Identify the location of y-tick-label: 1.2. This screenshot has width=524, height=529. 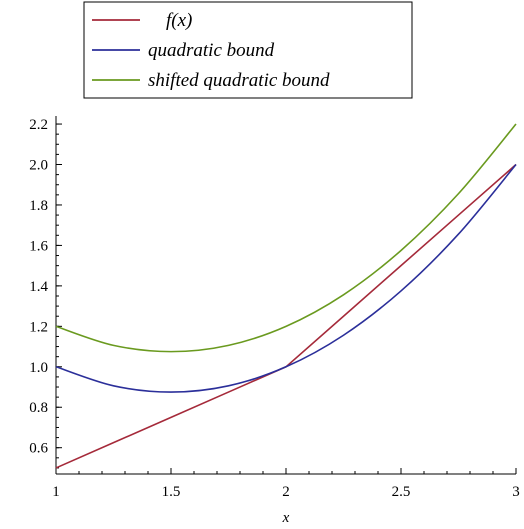
(38, 327).